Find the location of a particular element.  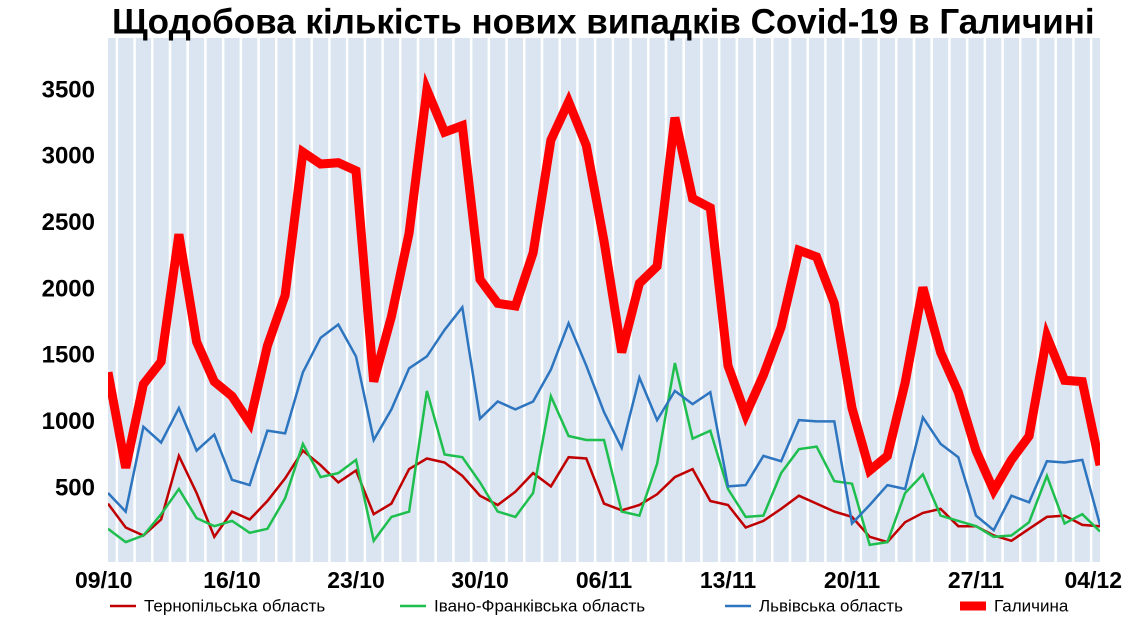

legend-label: Галичина is located at coordinates (1031, 605).